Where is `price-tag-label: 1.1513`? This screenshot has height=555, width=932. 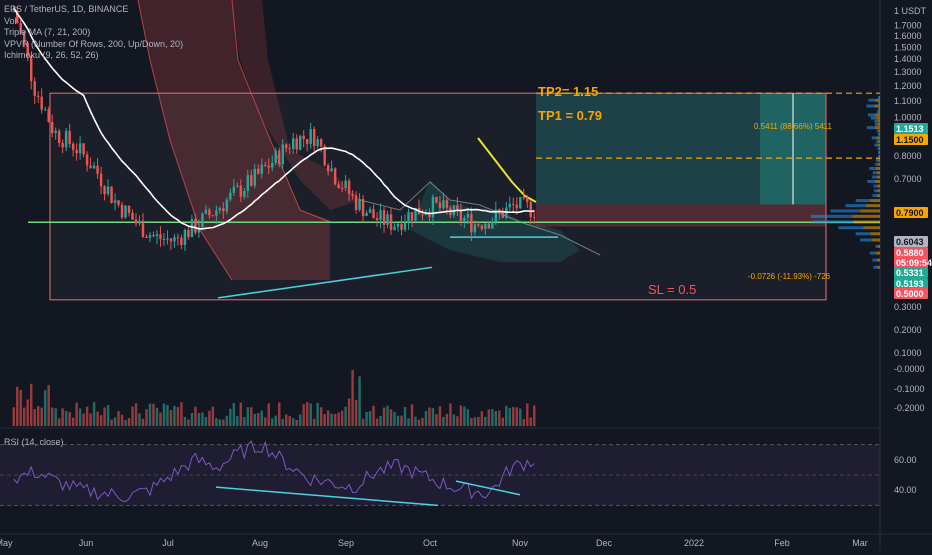 price-tag-label: 1.1513 is located at coordinates (910, 129).